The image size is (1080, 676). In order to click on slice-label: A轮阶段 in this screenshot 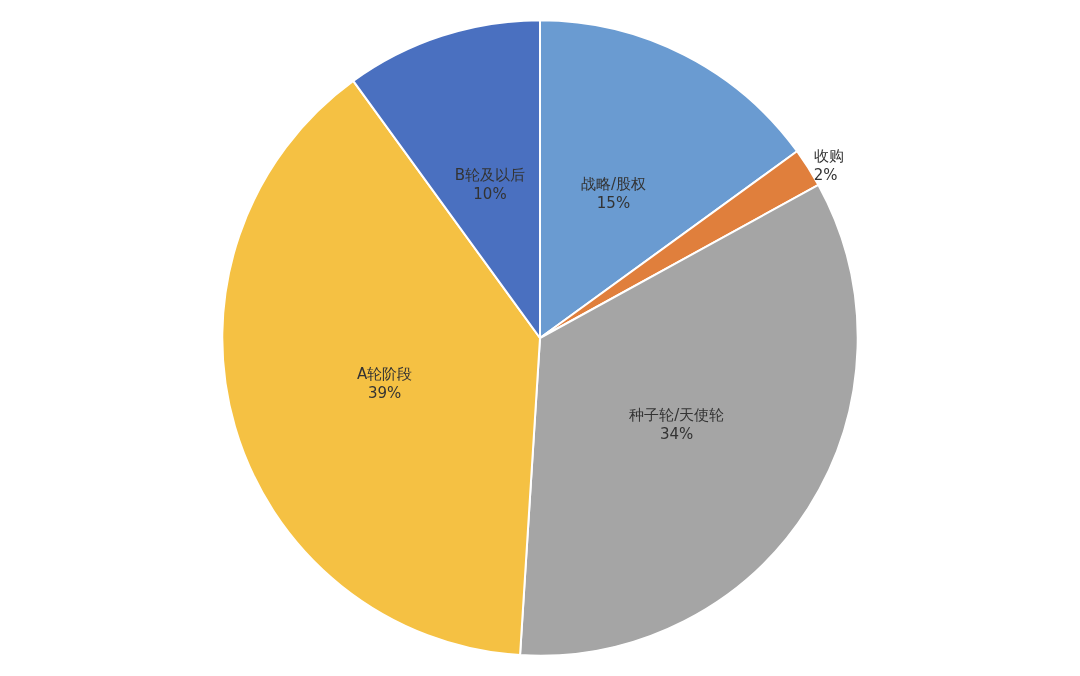, I will do `click(384, 373)`.